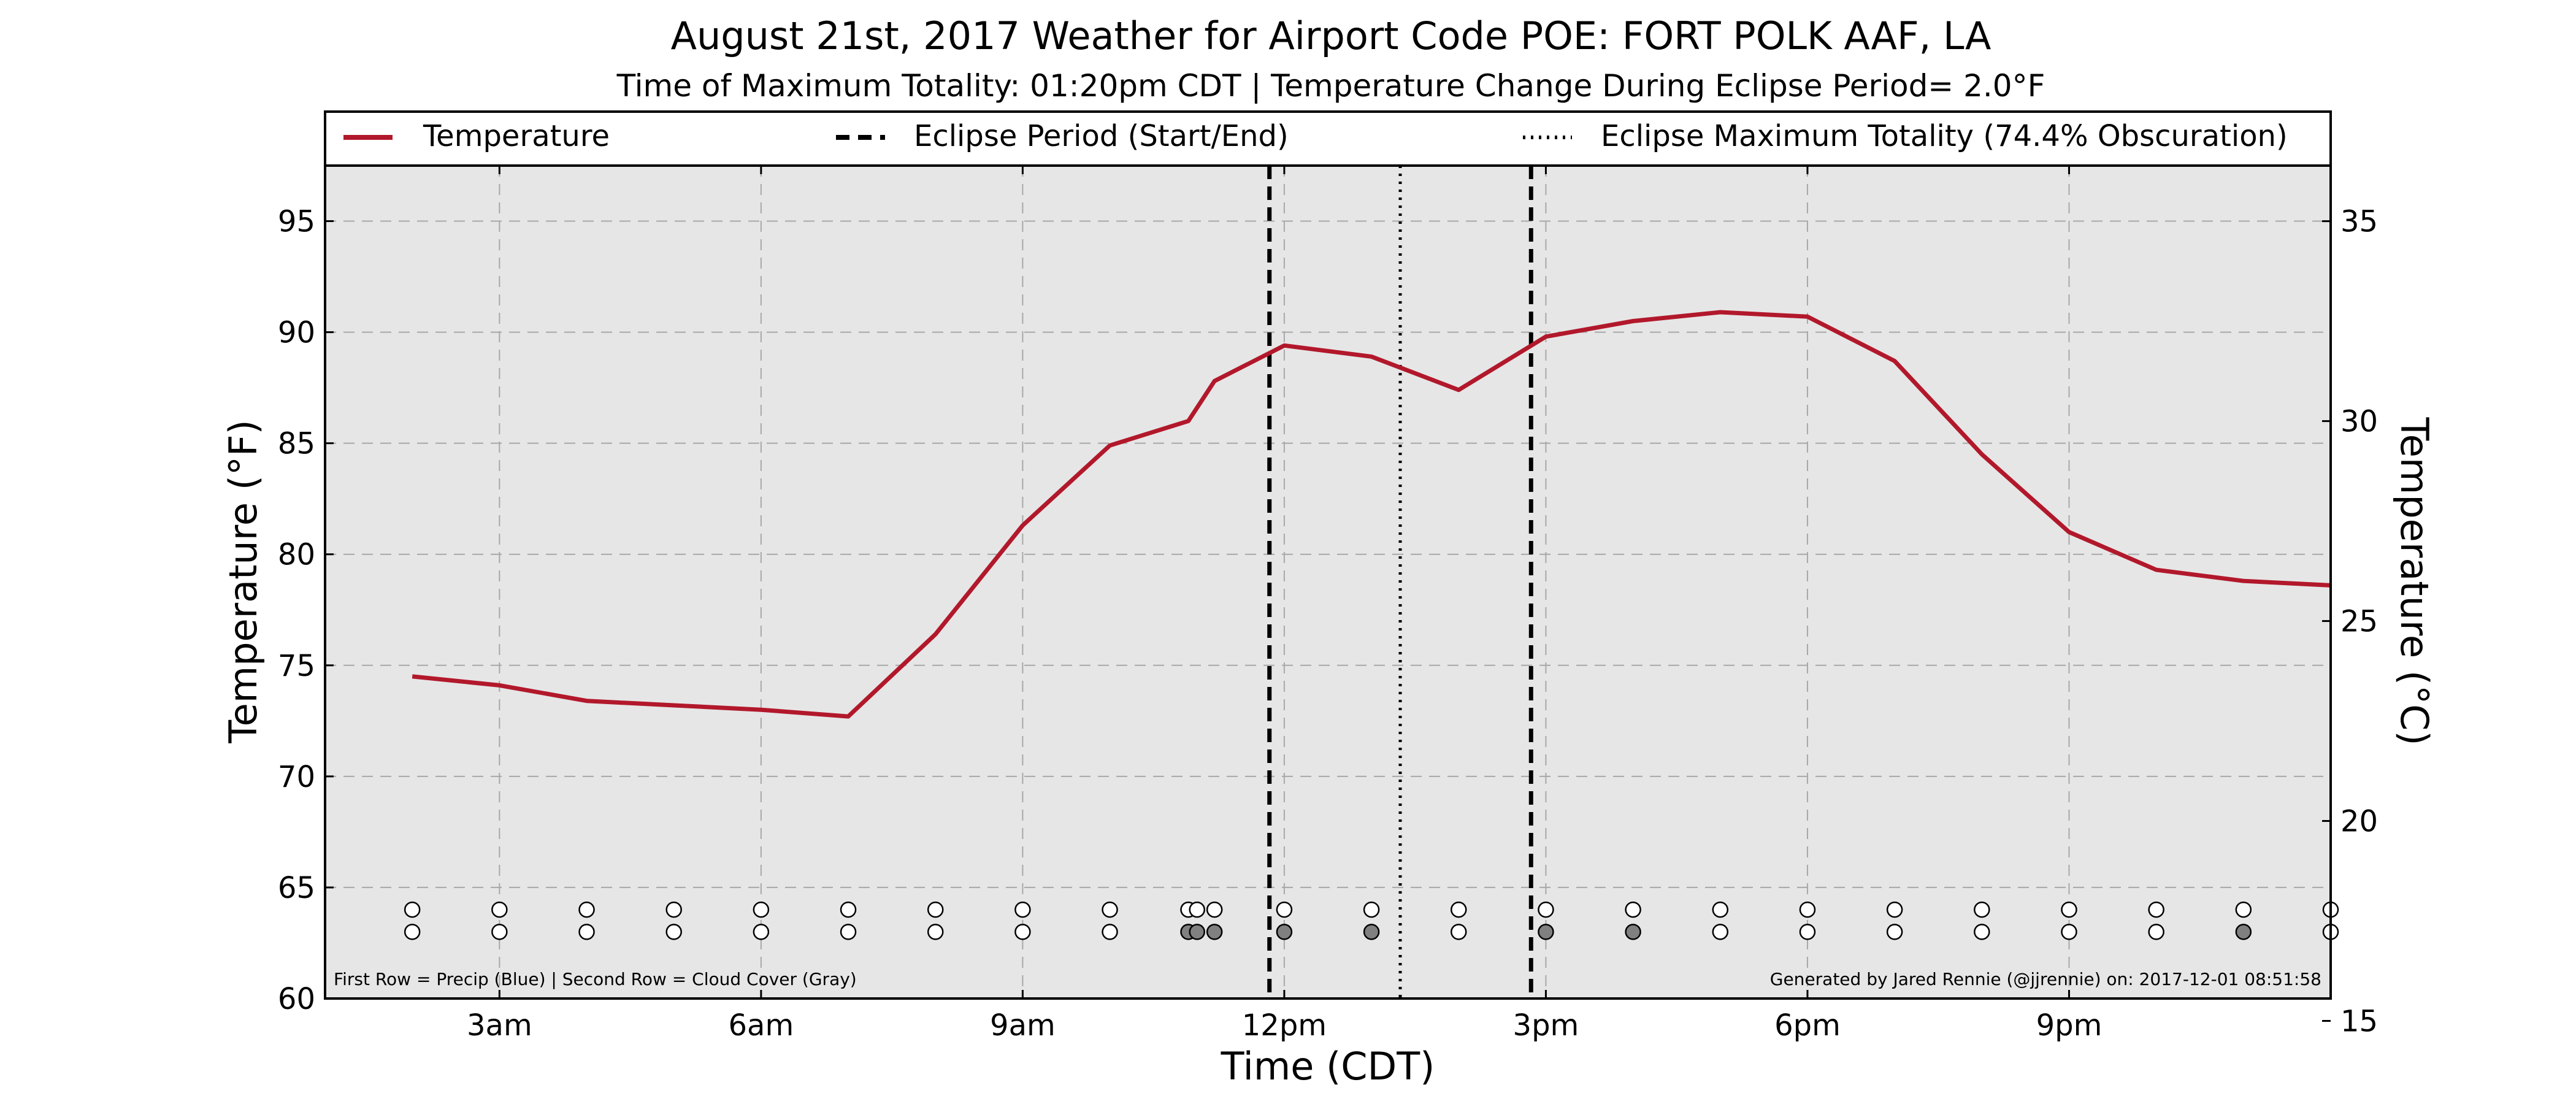  I want to click on y-tick-label: 60, so click(296, 999).